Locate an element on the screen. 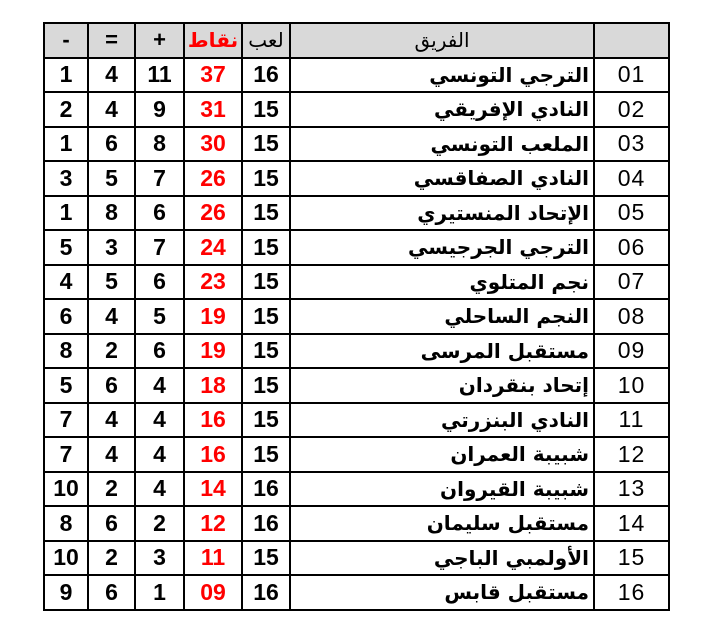 The height and width of the screenshot is (618, 703). cell-rank: 07 is located at coordinates (631, 281).